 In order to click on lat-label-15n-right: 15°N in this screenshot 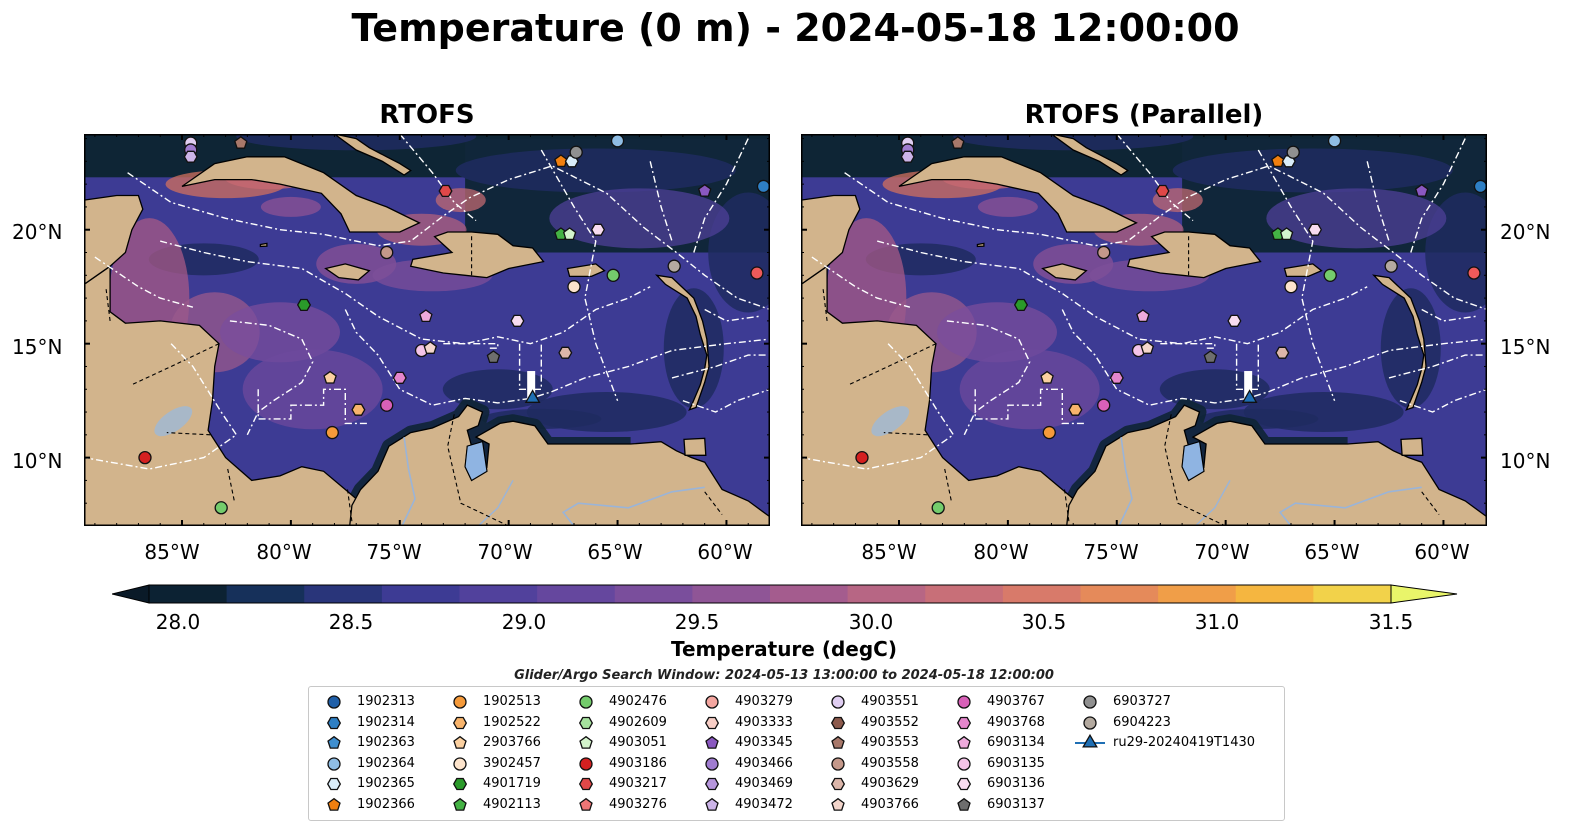, I will do `click(1525, 347)`.